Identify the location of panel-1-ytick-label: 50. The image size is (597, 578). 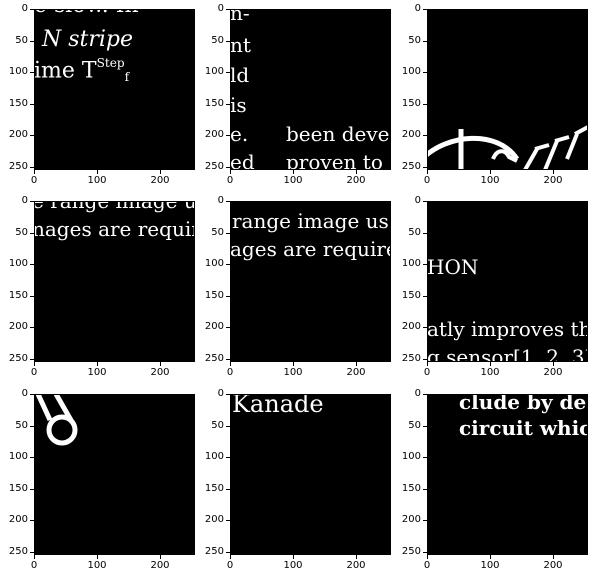
(21, 40).